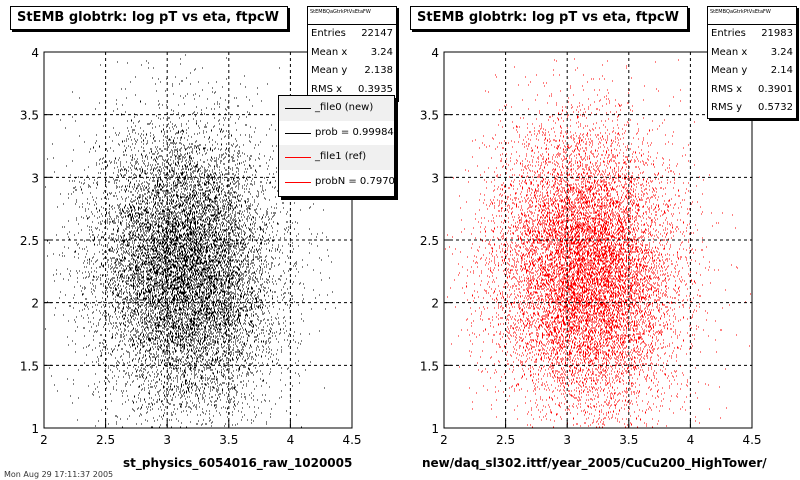  I want to click on legend-entry: prob = 0.999843, so click(336, 133).